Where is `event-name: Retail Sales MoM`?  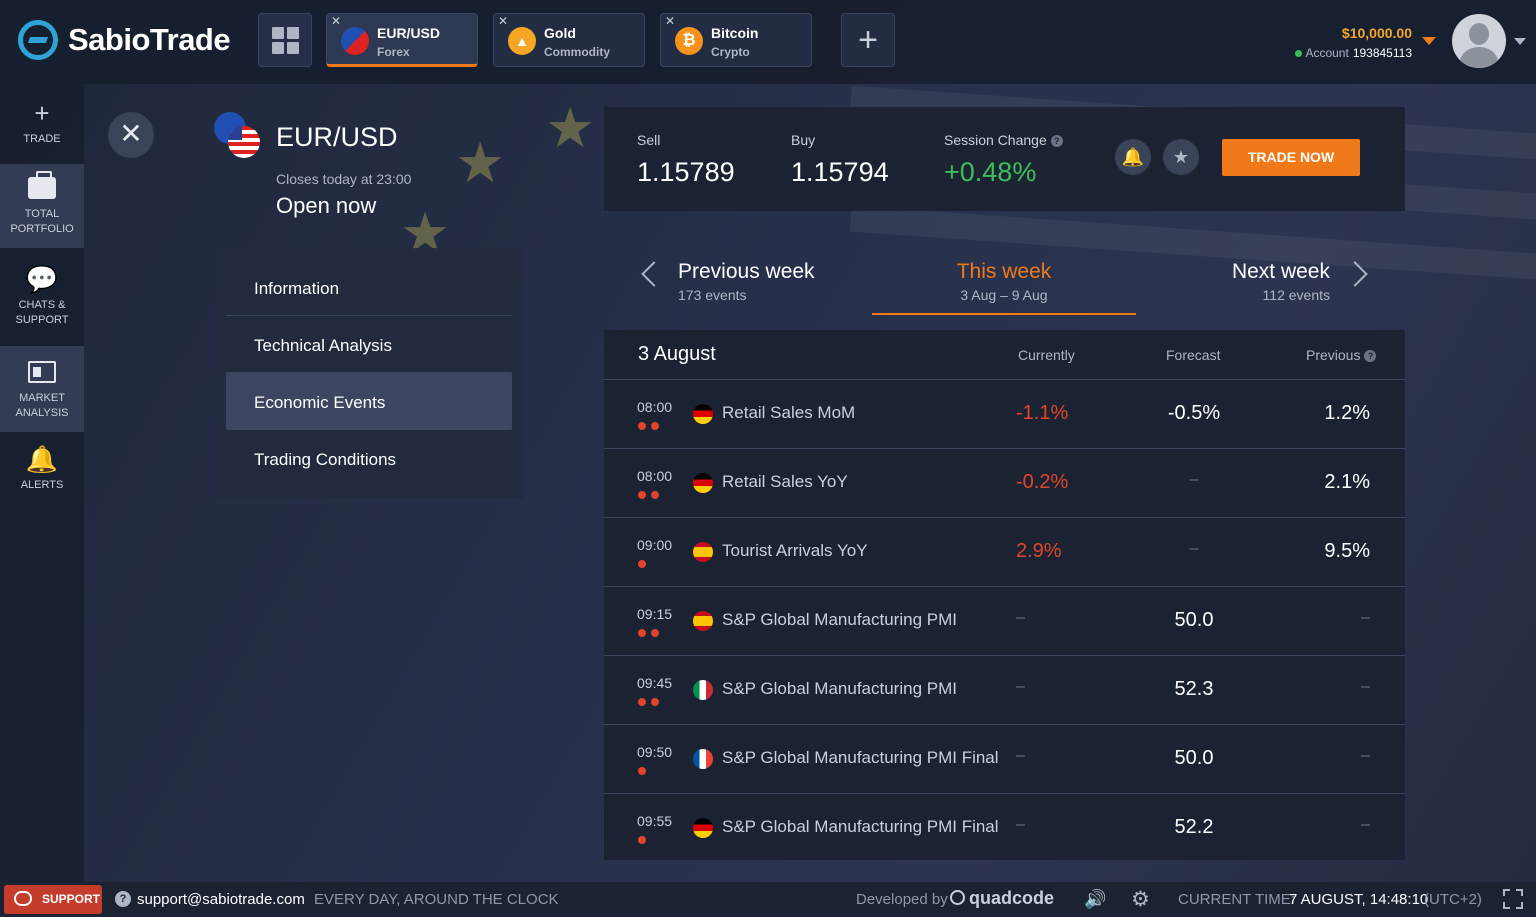
event-name: Retail Sales MoM is located at coordinates (789, 412).